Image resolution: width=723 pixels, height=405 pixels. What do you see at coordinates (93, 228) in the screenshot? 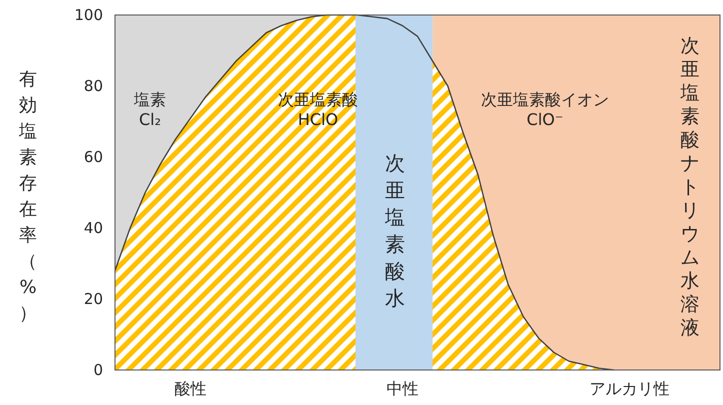
I see `y-tick-label: 40` at bounding box center [93, 228].